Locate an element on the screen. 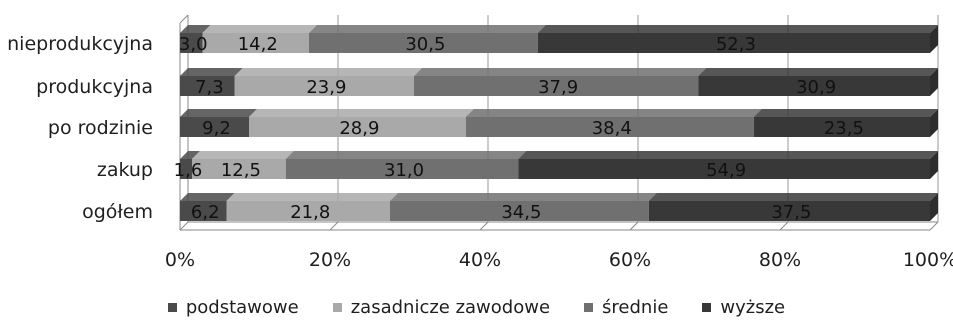 This screenshot has height=321, width=953. data-label: 52,3 is located at coordinates (736, 44).